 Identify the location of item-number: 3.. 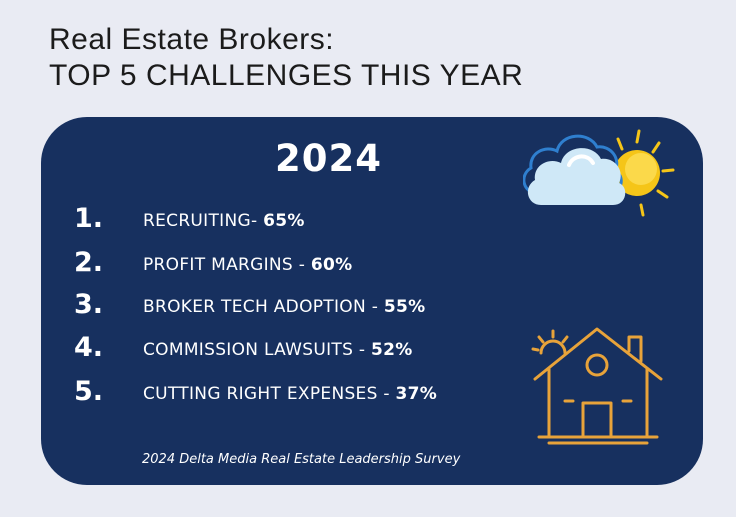
(89, 304).